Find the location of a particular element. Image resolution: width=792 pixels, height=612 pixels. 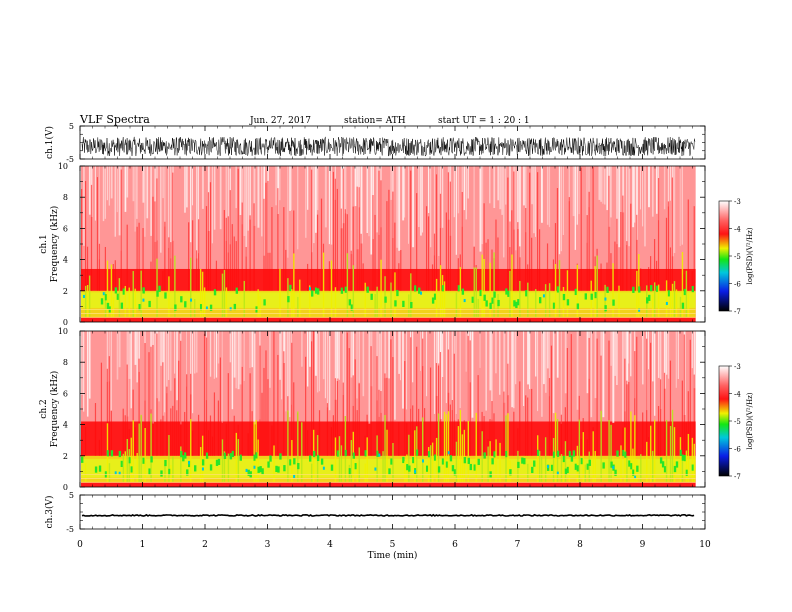

channel-label: ch.2 is located at coordinates (44, 408).